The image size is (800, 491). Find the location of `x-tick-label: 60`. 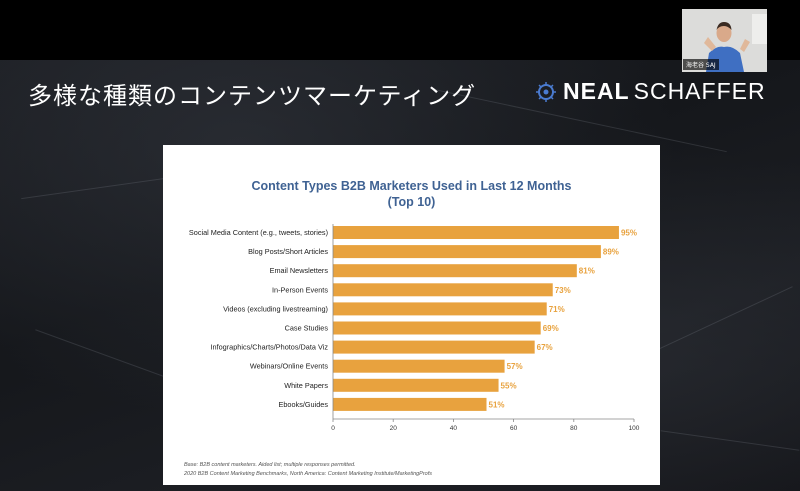

x-tick-label: 60 is located at coordinates (514, 428).